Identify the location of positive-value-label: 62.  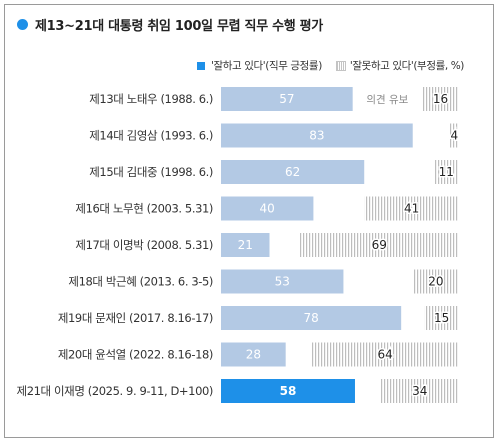
(292, 172).